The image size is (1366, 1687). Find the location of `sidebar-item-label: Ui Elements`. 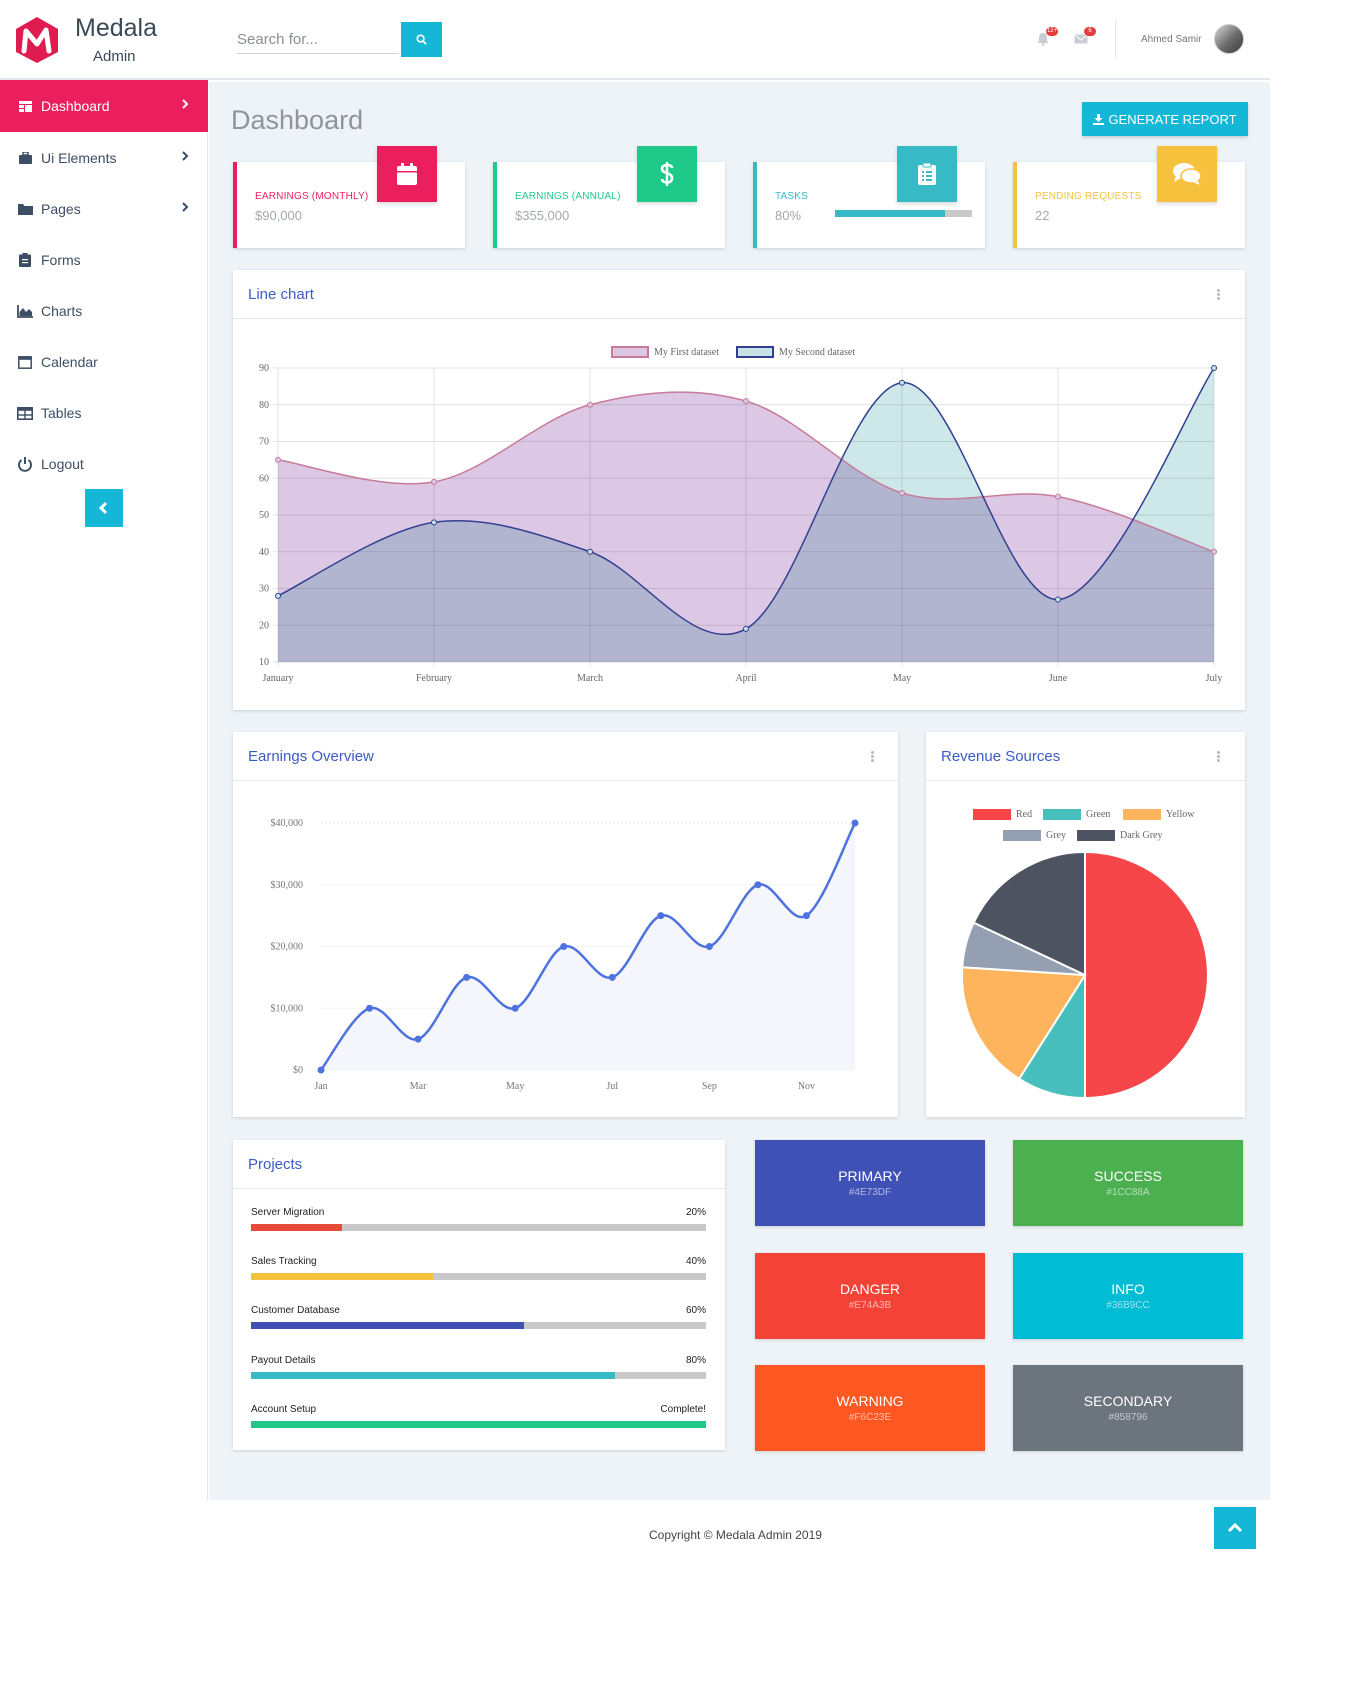

sidebar-item-label: Ui Elements is located at coordinates (79, 158).